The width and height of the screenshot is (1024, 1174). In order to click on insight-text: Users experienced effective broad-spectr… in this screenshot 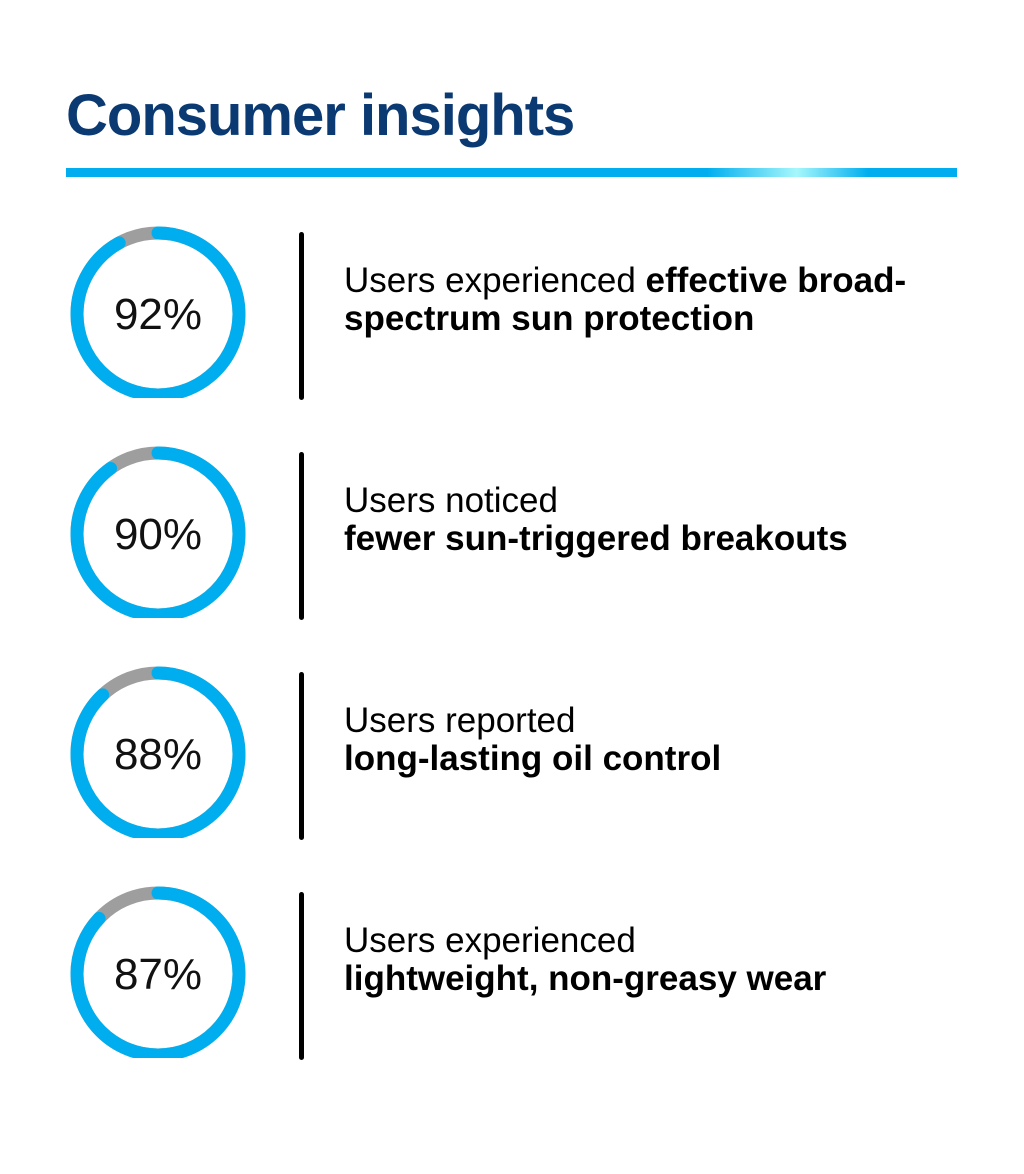, I will do `click(644, 300)`.